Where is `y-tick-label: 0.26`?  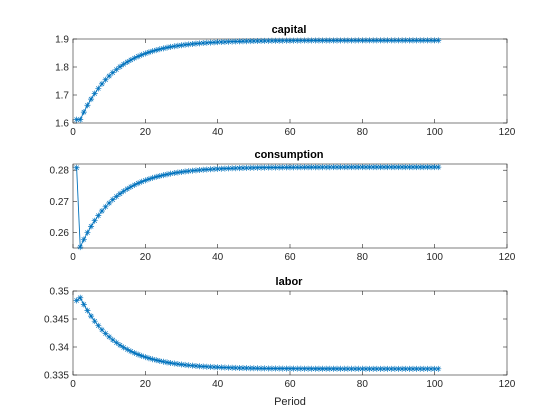 y-tick-label: 0.26 is located at coordinates (60, 233).